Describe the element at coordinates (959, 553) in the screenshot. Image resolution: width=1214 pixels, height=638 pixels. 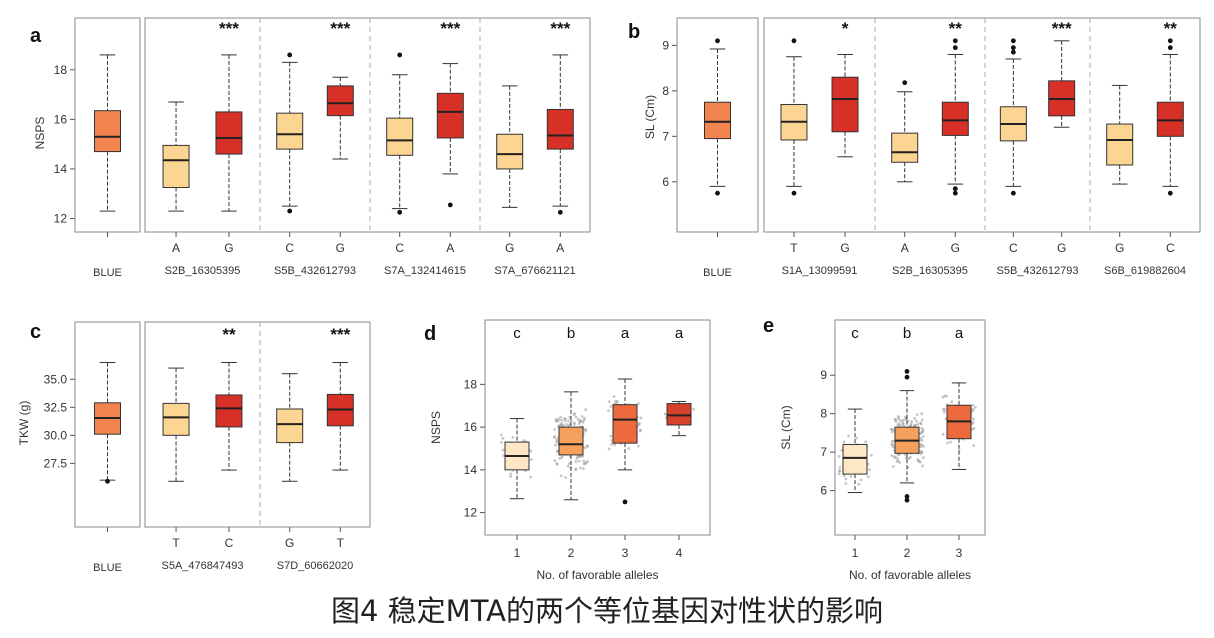
I see `x-tick-label: 3` at that location.